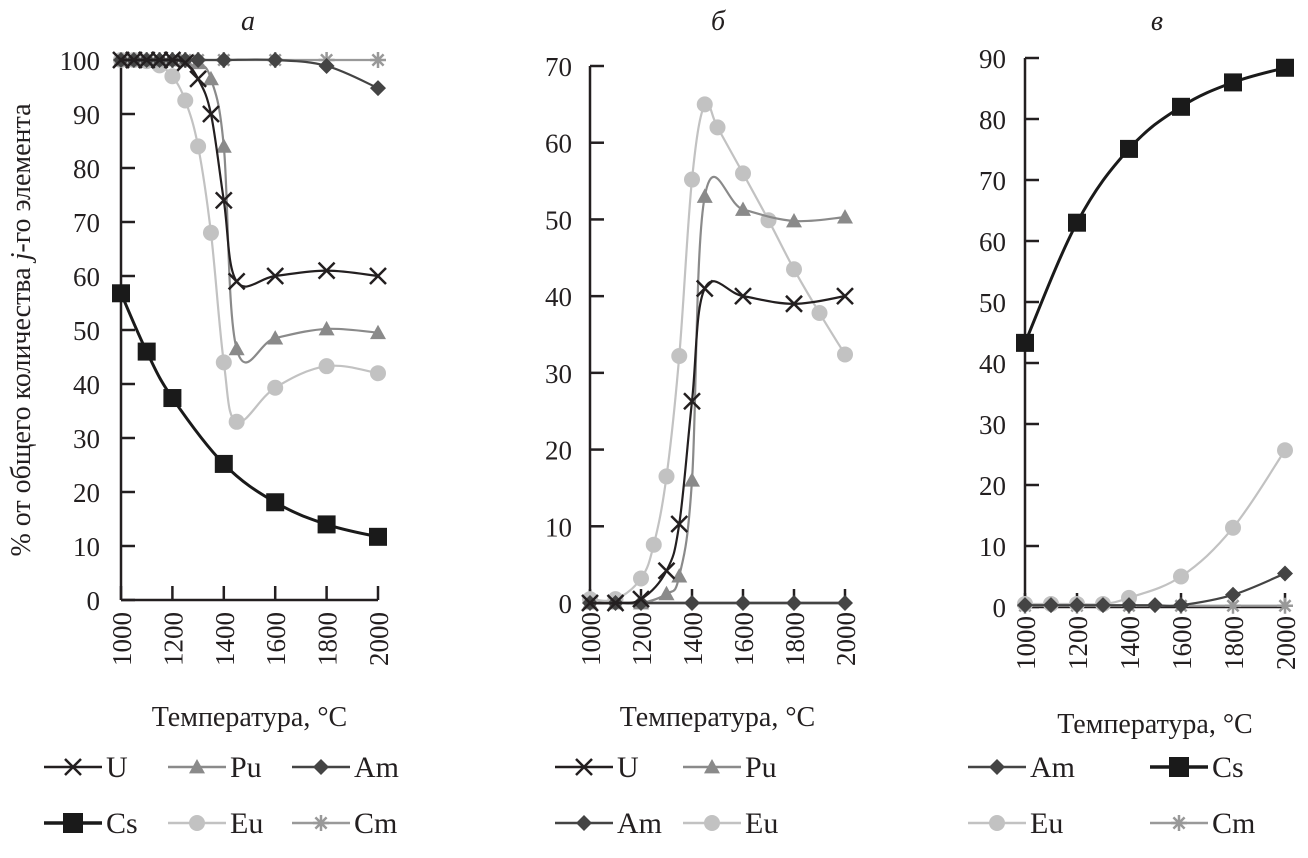  What do you see at coordinates (558, 297) in the screenshot?
I see `y-tick-label: 40` at bounding box center [558, 297].